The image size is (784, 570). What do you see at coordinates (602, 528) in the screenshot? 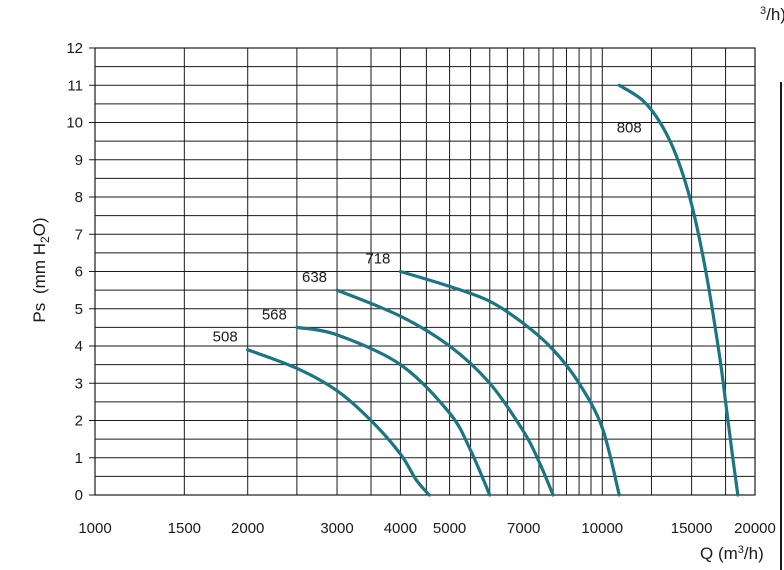
I see `x-tick-label: 10000` at bounding box center [602, 528].